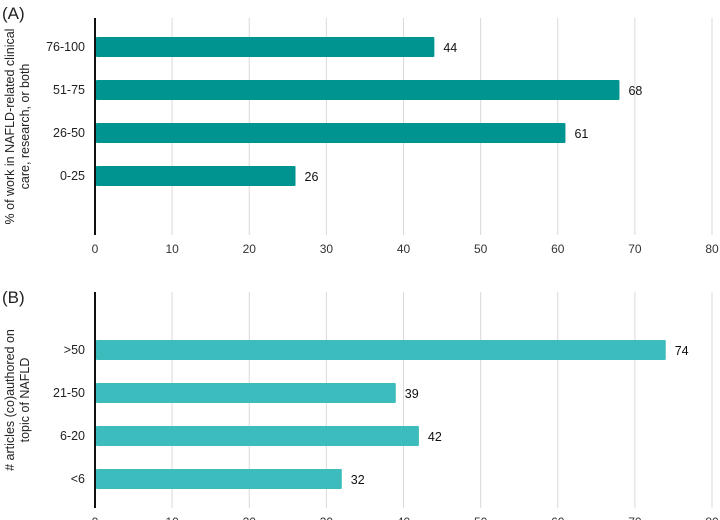 This screenshot has height=520, width=720. I want to click on panel-a-data-label: 44, so click(450, 48).